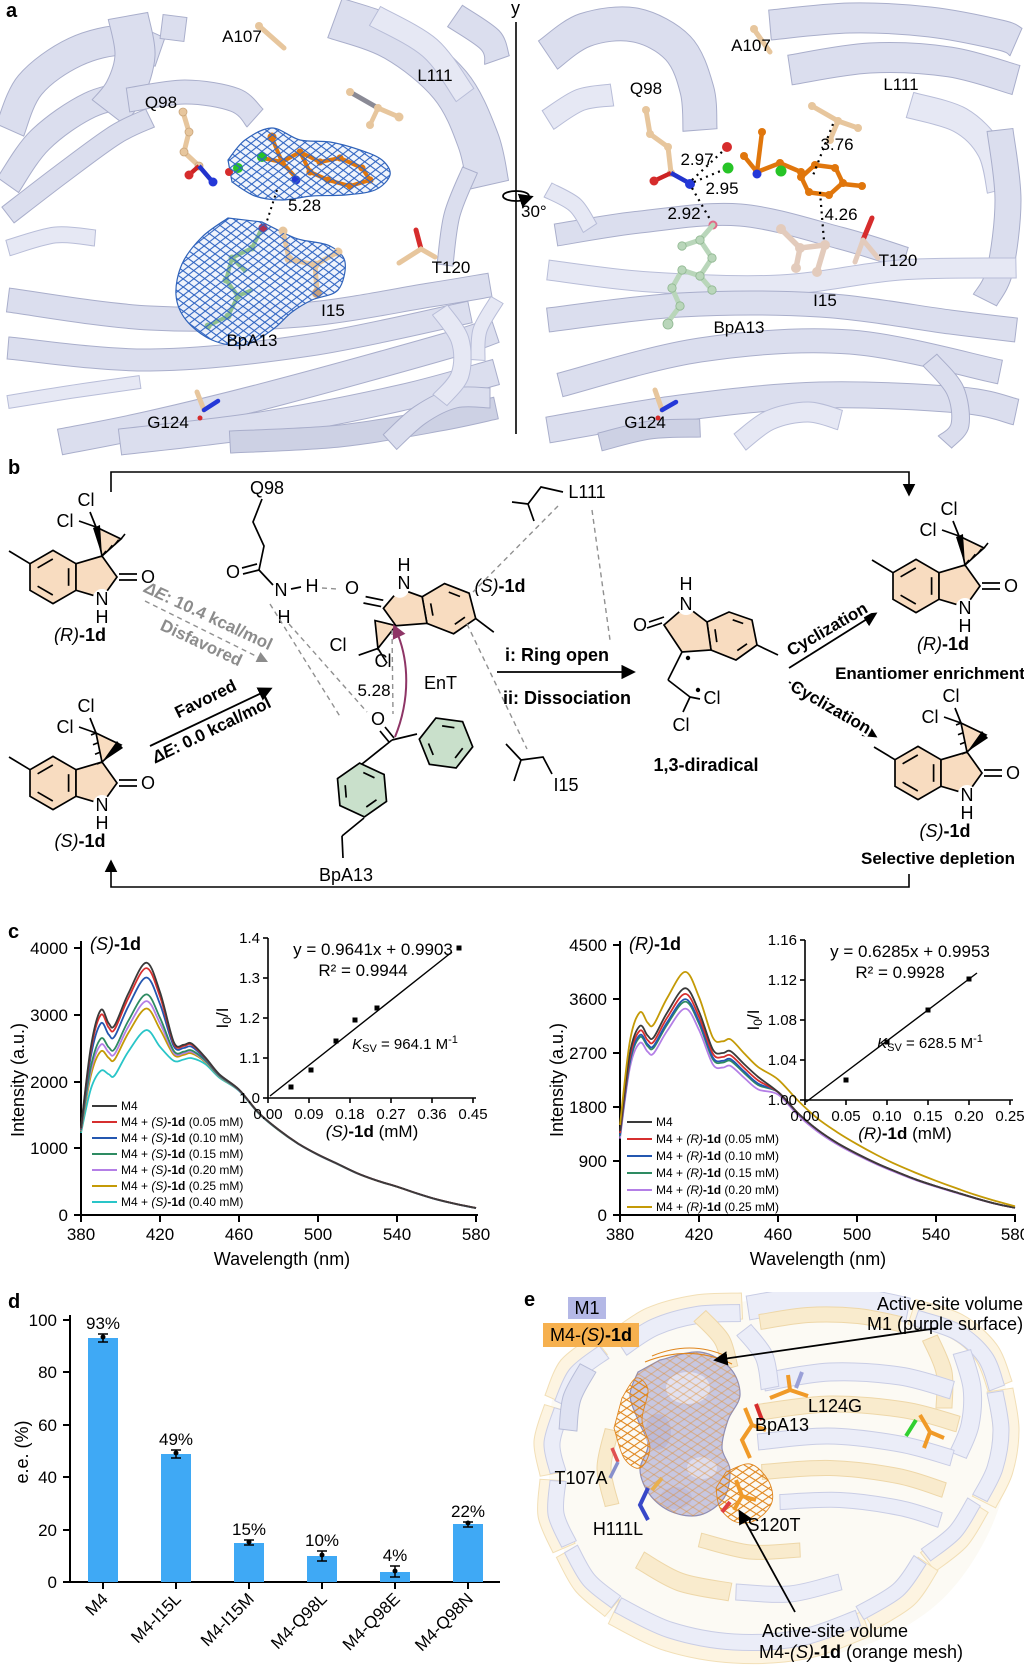  Describe the element at coordinates (227, 1619) in the screenshot. I see `svg-text: M4-I15M` at that location.